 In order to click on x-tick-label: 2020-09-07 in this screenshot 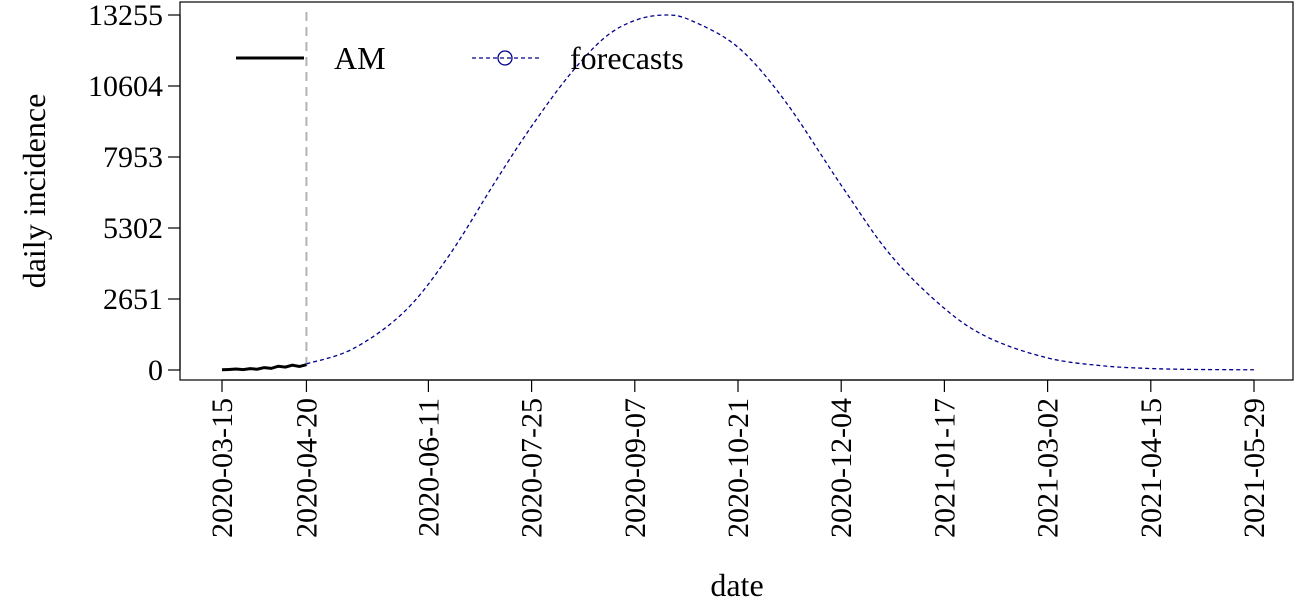, I will do `click(635, 468)`.